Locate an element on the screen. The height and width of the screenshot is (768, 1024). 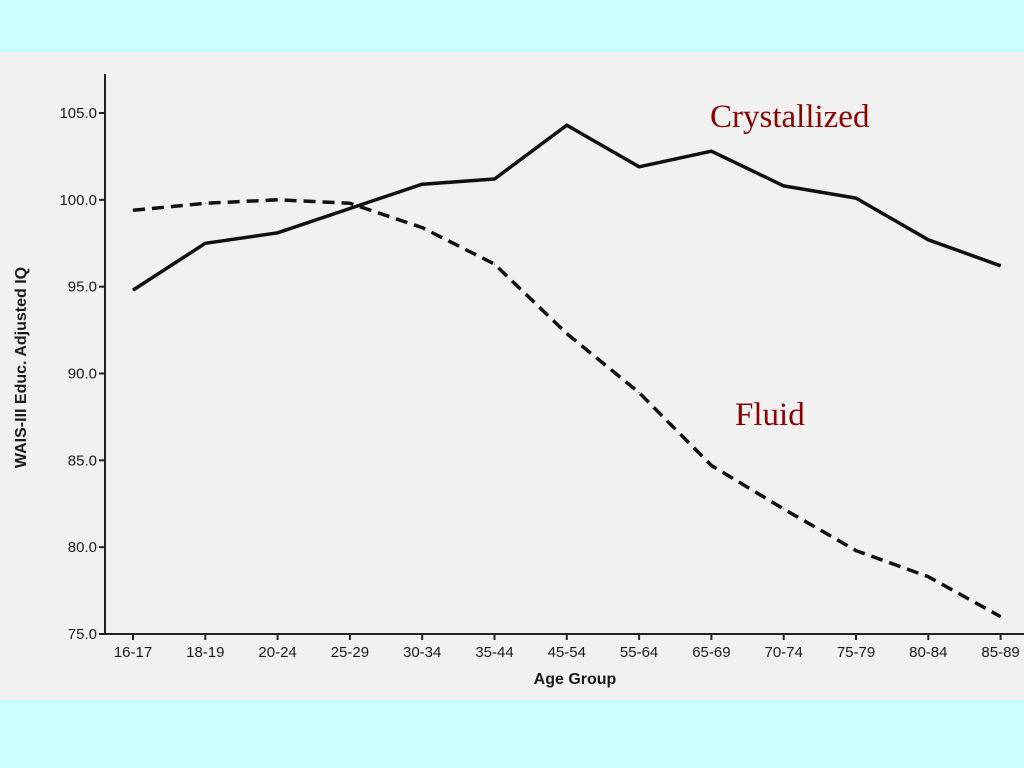
y-tick-label: 100.0 is located at coordinates (78, 200).